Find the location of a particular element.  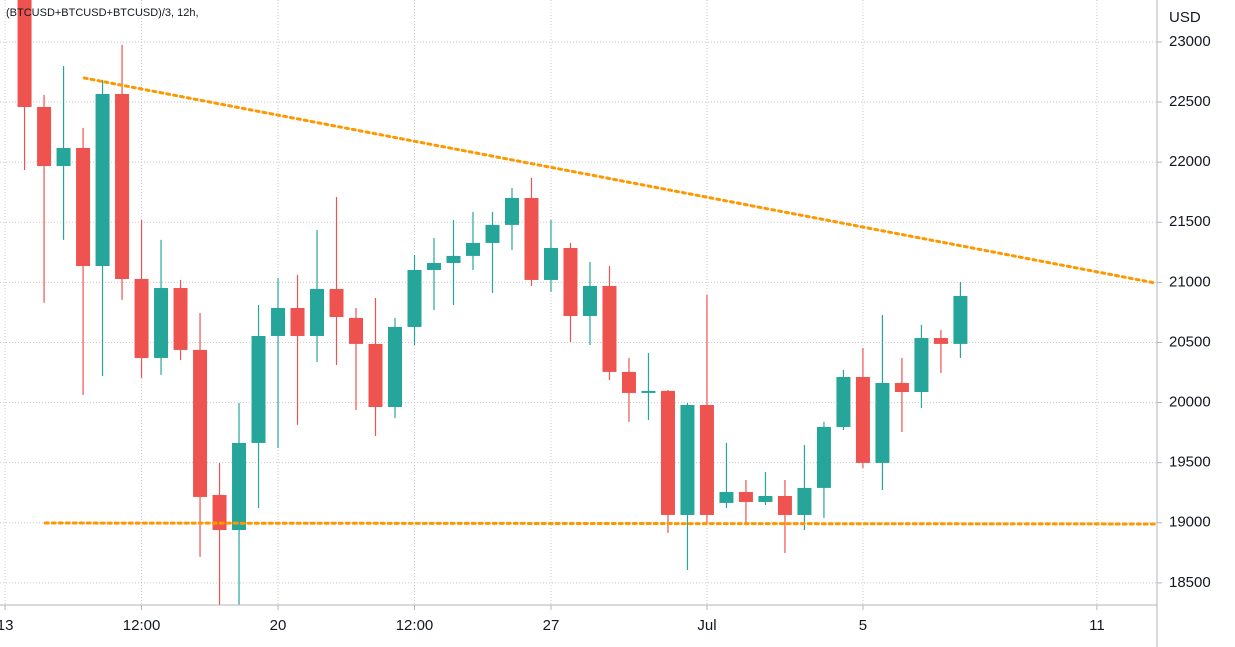

y-tick-label: 19500 is located at coordinates (1190, 462).